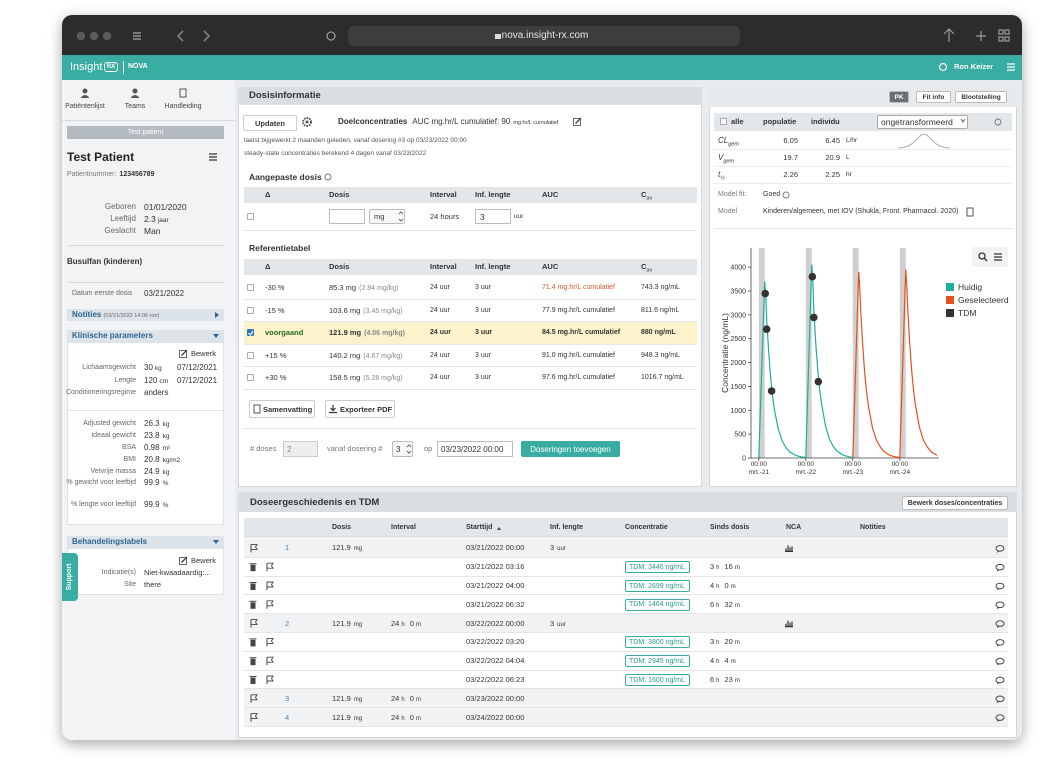 The height and width of the screenshot is (769, 1059). Describe the element at coordinates (263, 448) in the screenshot. I see `label: # doses` at that location.